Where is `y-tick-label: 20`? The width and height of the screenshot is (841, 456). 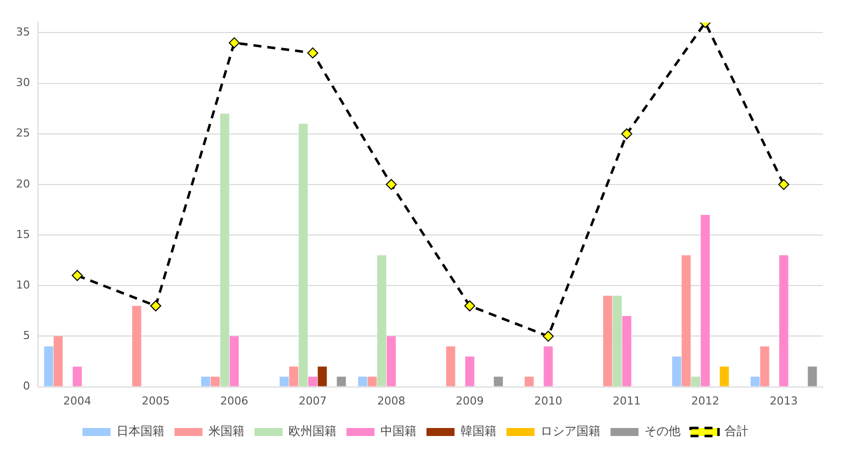
y-tick-label: 20 is located at coordinates (23, 183).